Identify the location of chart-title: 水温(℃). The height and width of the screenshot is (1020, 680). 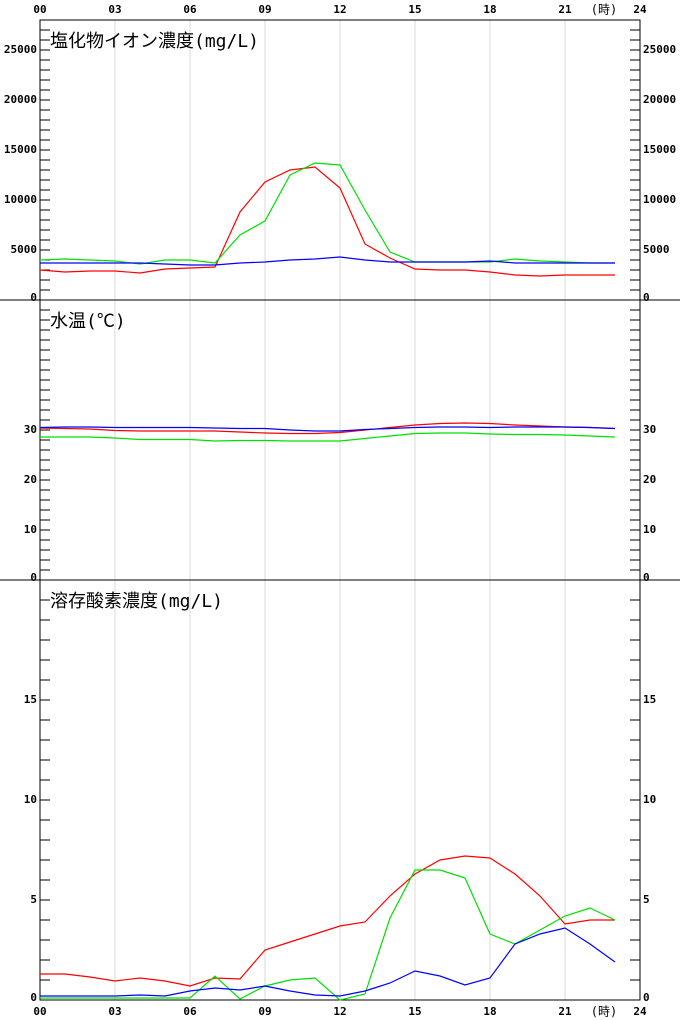
(88, 321).